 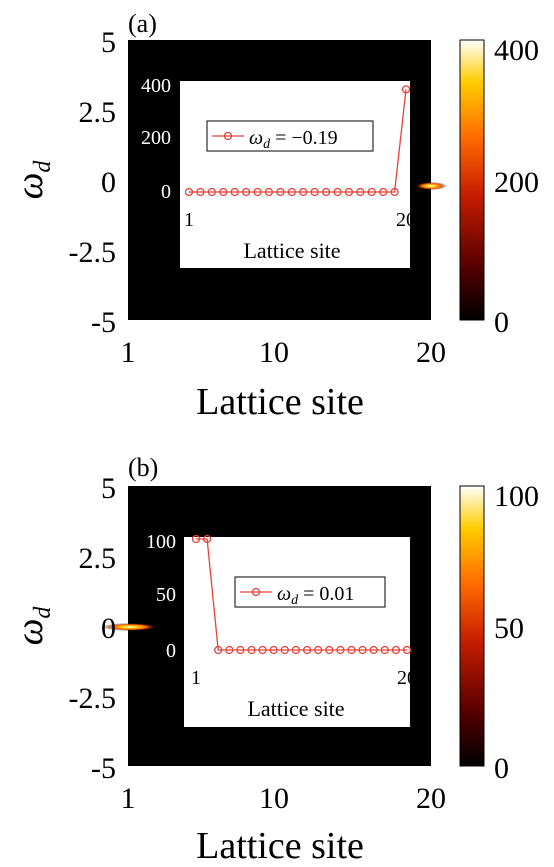 I want to click on inset-b: 100 50 0 1 20 Lattice site ωd = 0.01, so click(x=281, y=629).